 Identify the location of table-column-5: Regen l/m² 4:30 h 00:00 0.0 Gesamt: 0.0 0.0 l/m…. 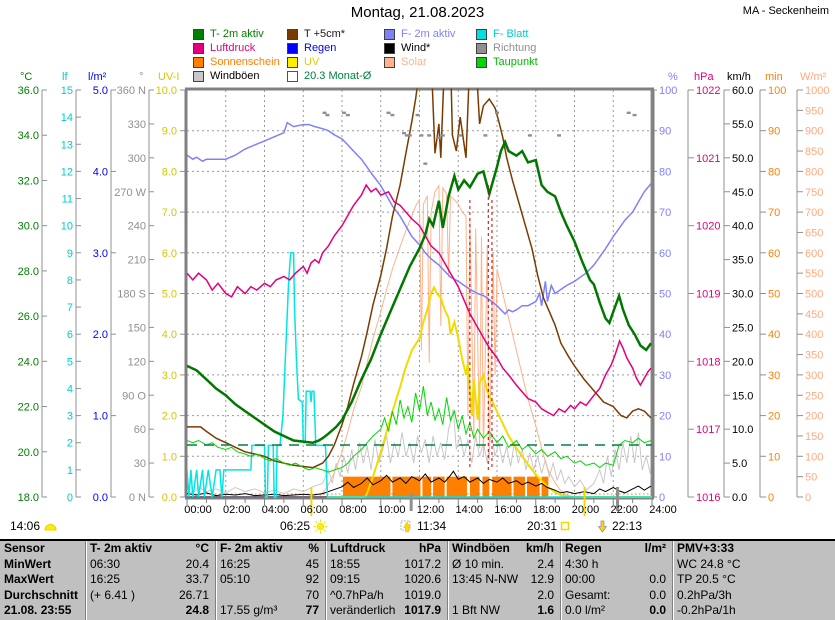
(616, 580).